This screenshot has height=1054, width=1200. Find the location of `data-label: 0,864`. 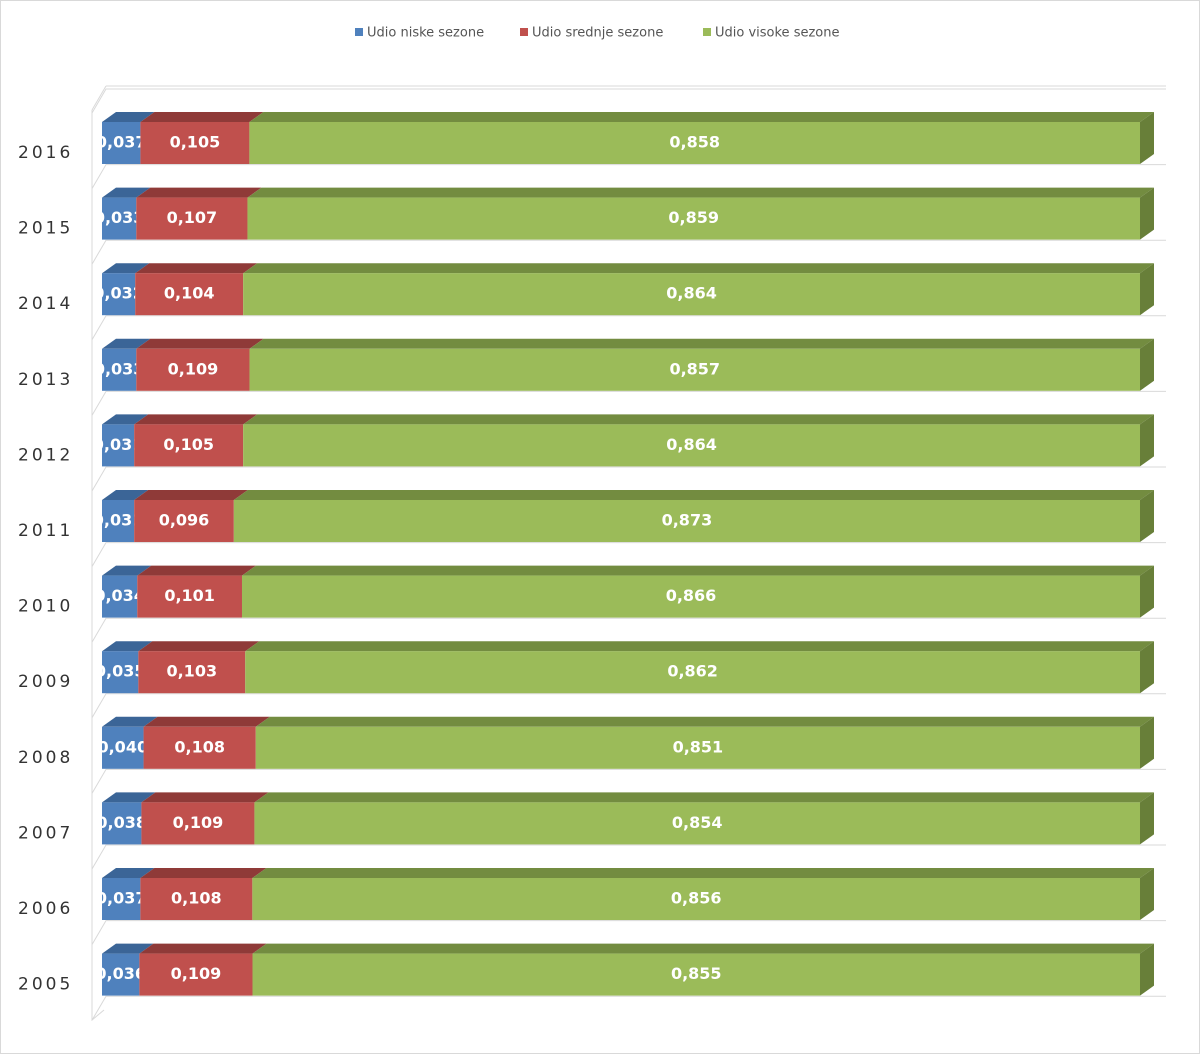

data-label: 0,864 is located at coordinates (691, 444).